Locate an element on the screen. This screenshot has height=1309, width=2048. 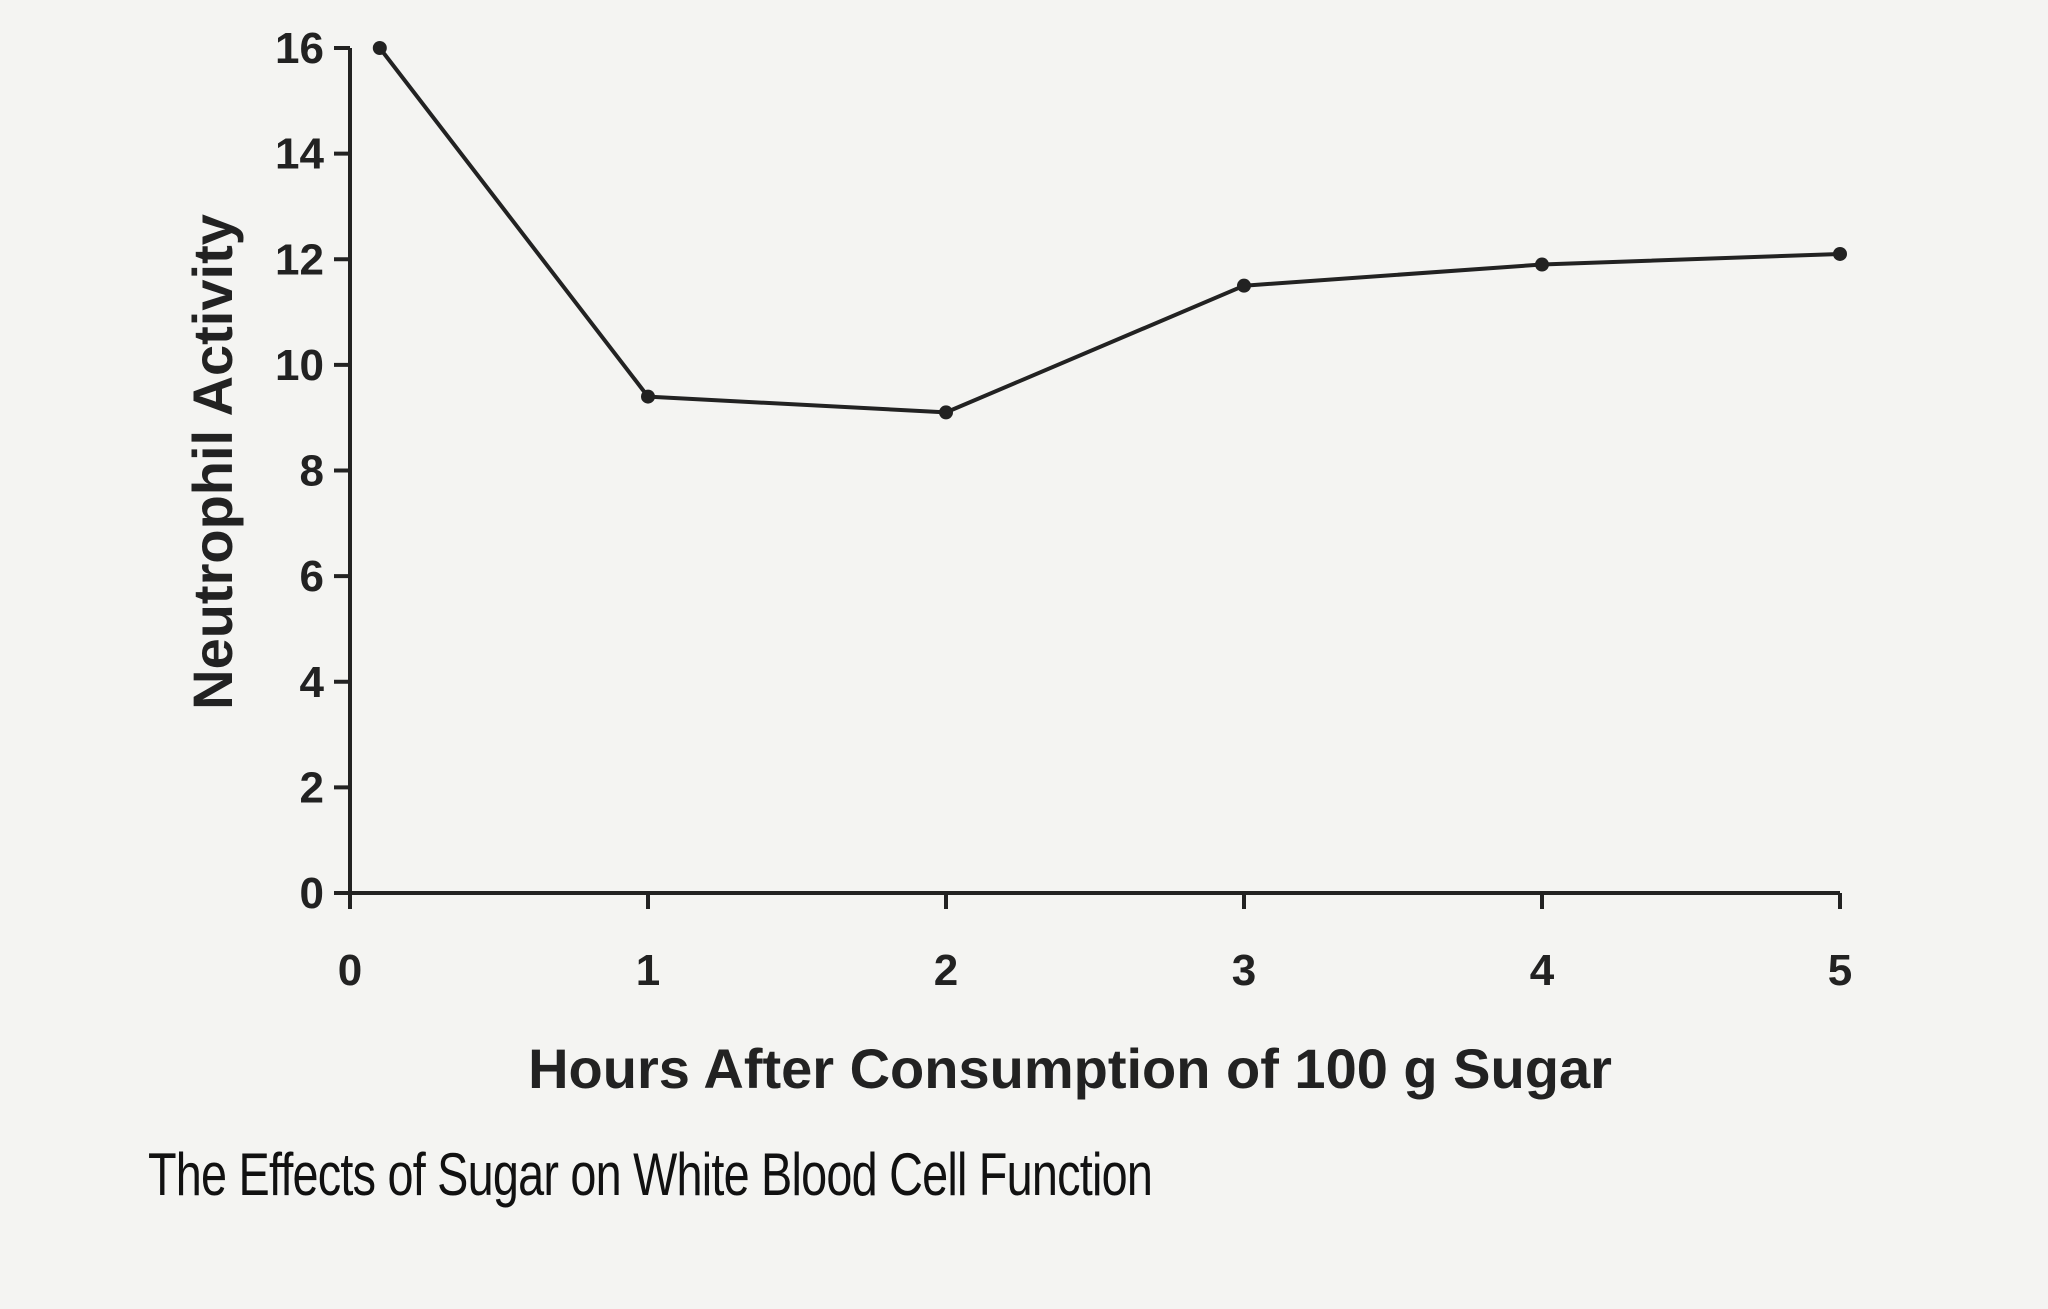
y-tick-label: 10 is located at coordinates (299, 365).